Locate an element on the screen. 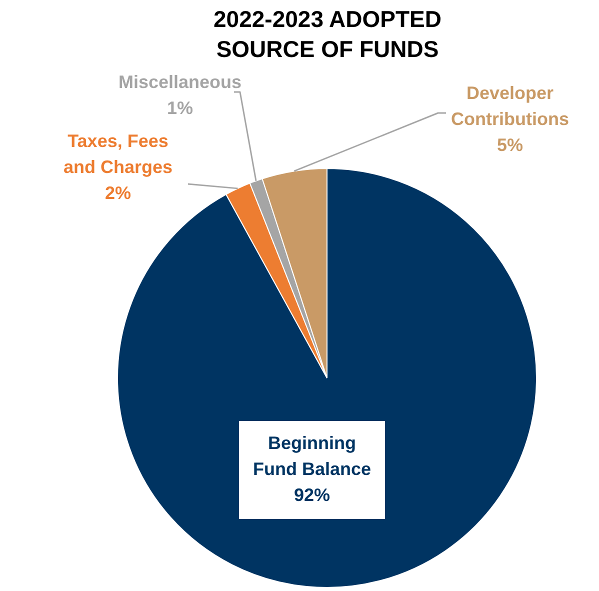 This screenshot has width=599, height=591. slice-label: Beginning Fund Balance is located at coordinates (312, 455).